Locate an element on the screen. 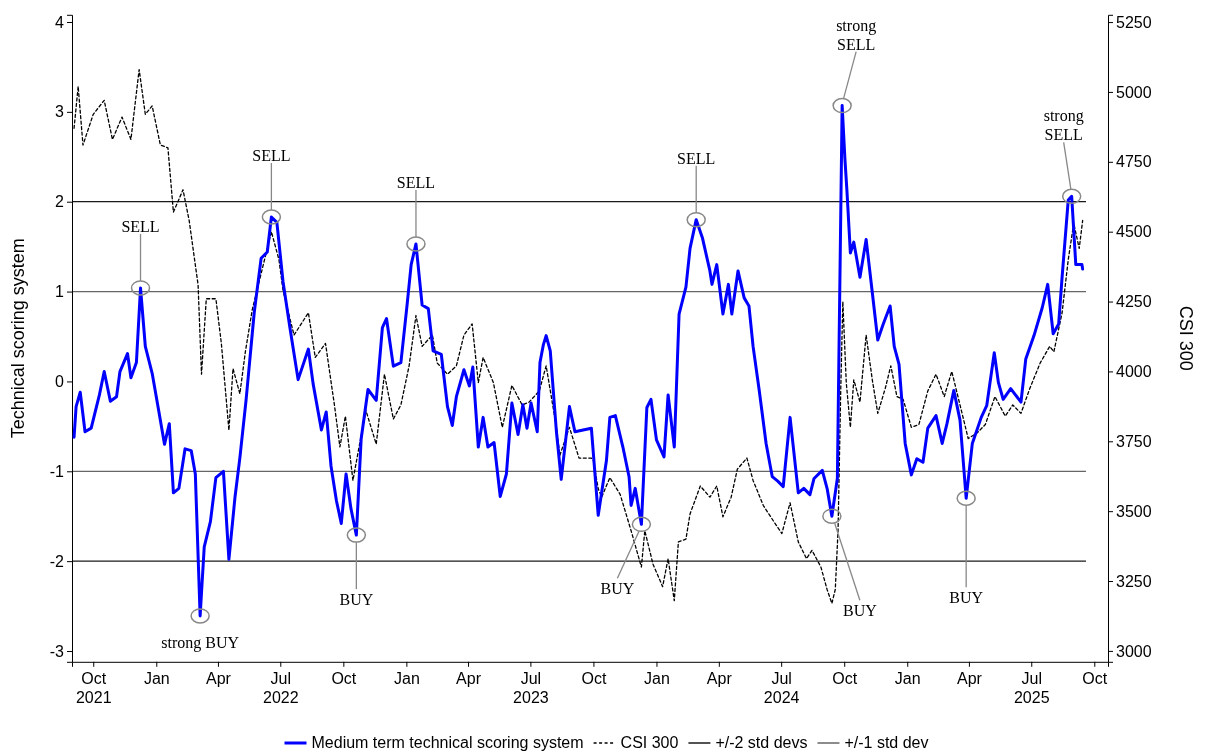 The image size is (1223, 755). y-tick-label: 1 is located at coordinates (60, 292).